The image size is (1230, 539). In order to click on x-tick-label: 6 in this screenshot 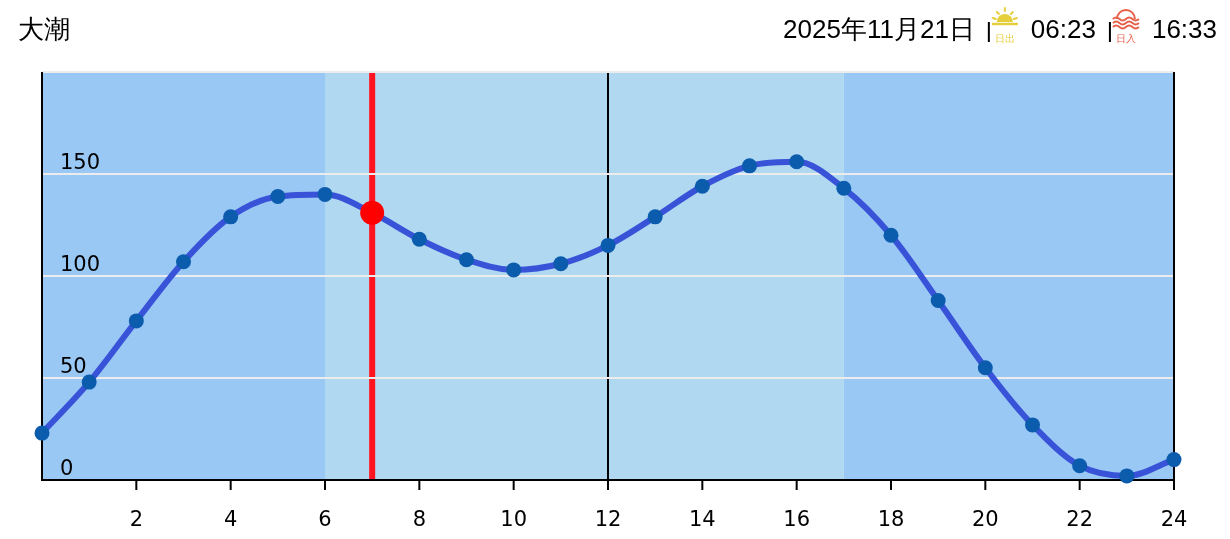, I will do `click(325, 519)`.